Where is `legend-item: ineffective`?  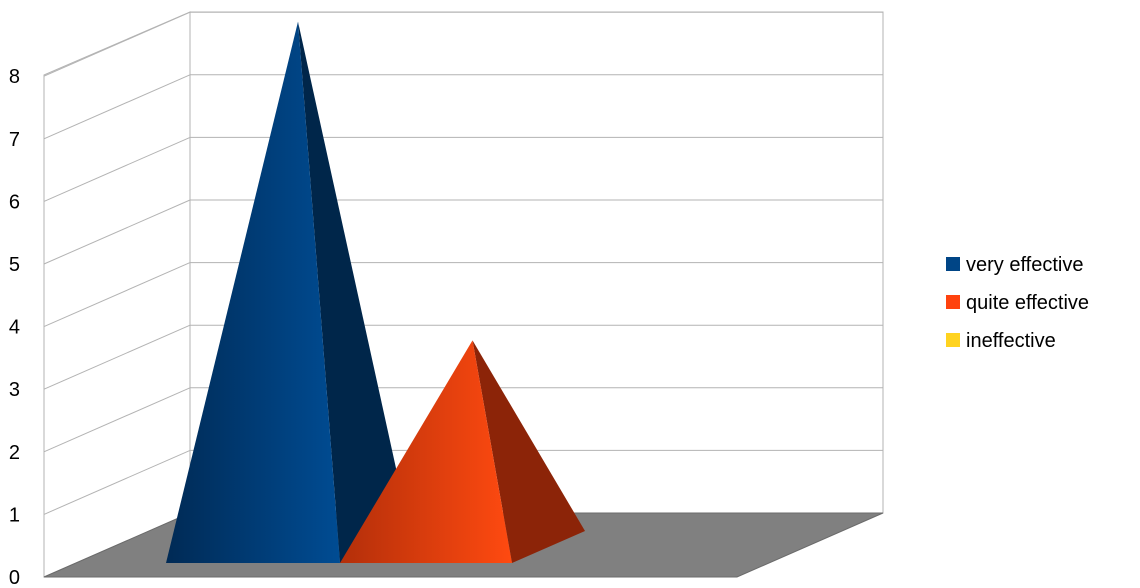 legend-item: ineffective is located at coordinates (1001, 341).